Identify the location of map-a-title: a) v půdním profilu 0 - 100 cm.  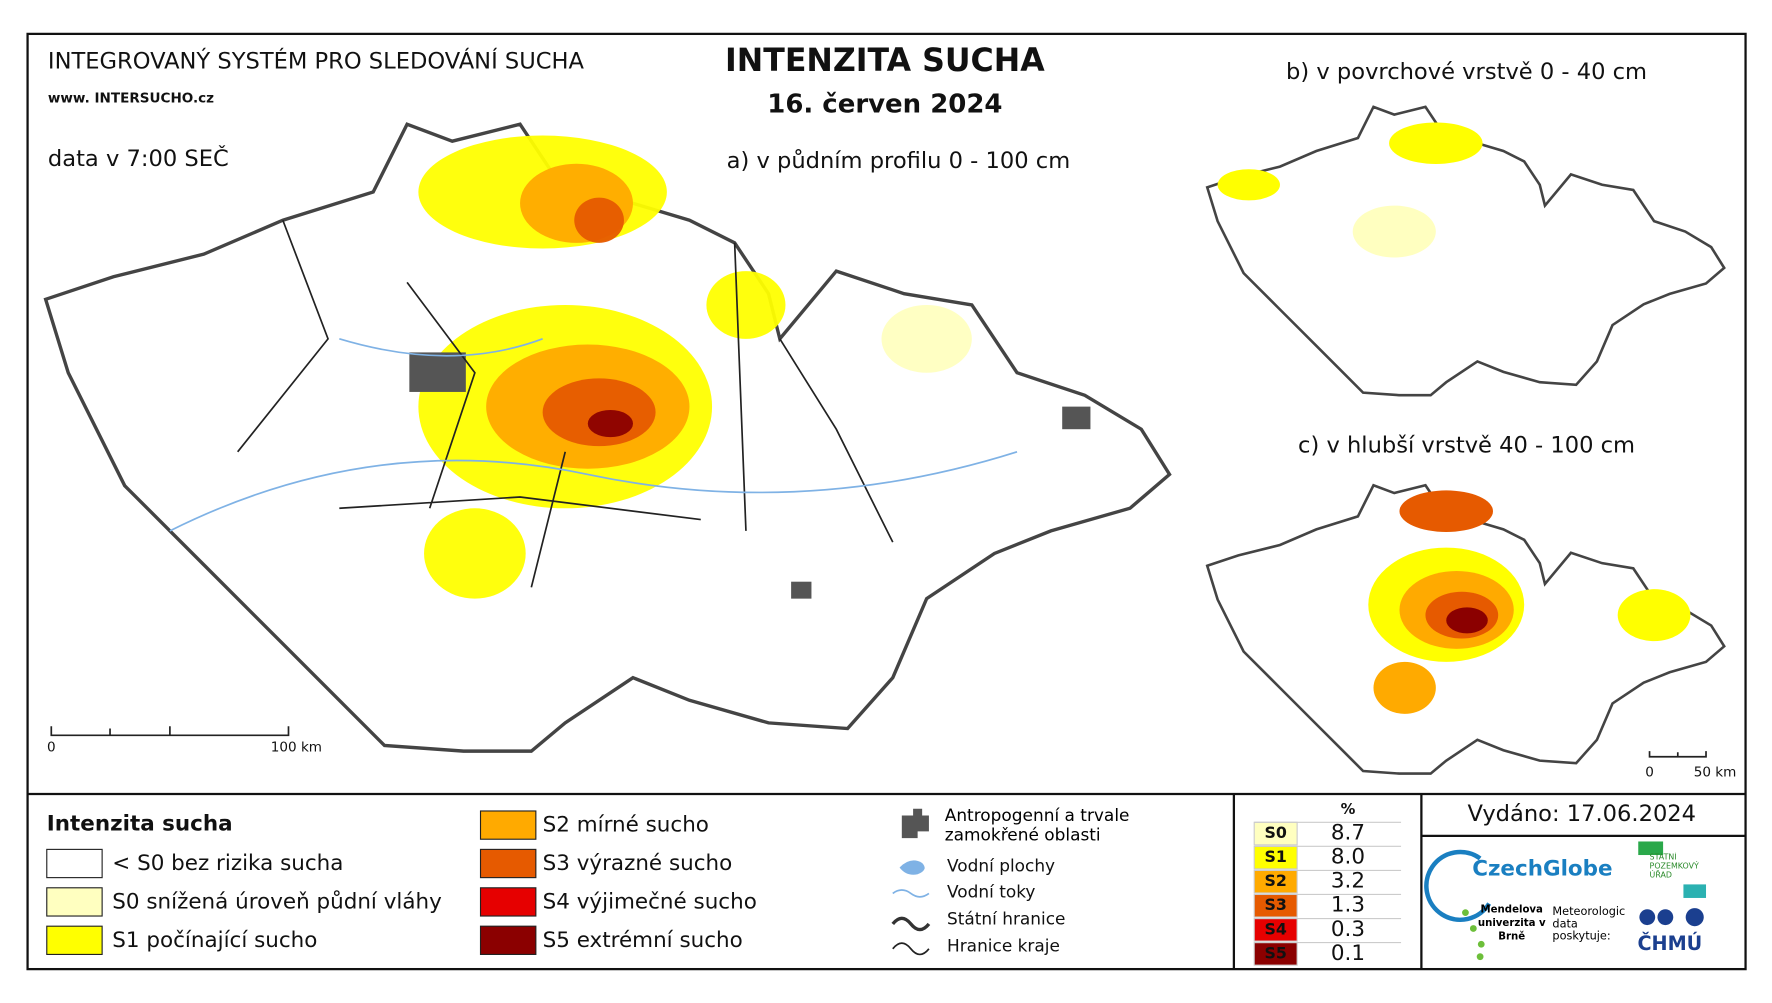
(899, 160).